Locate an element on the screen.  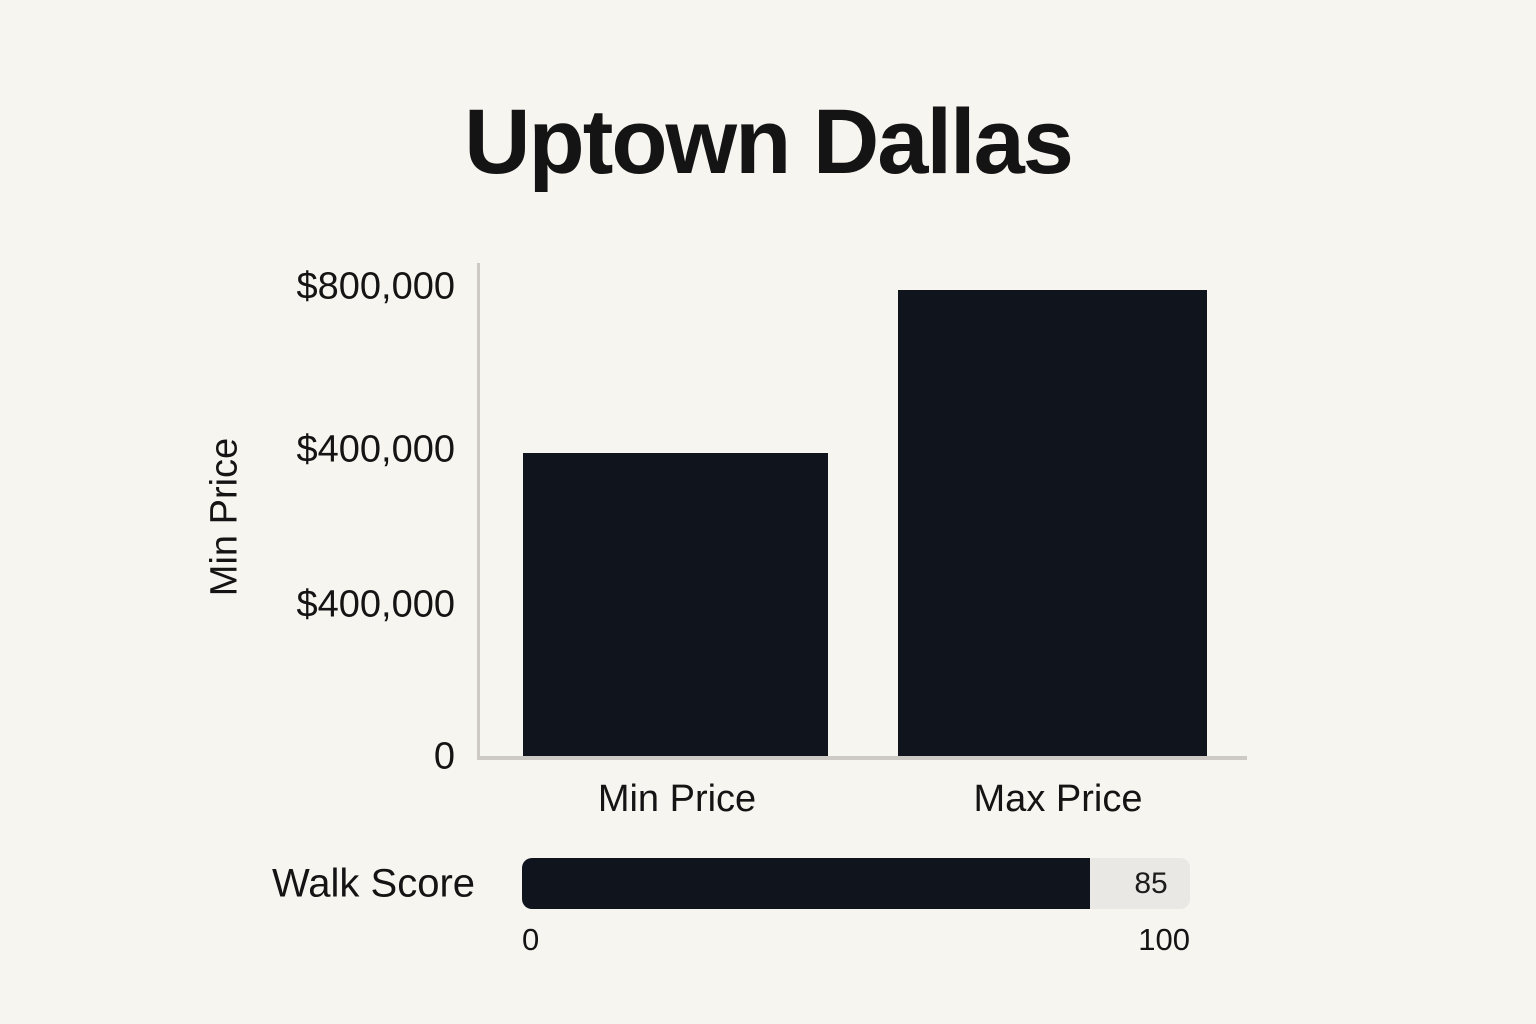
y-axis-line is located at coordinates (478, 511).